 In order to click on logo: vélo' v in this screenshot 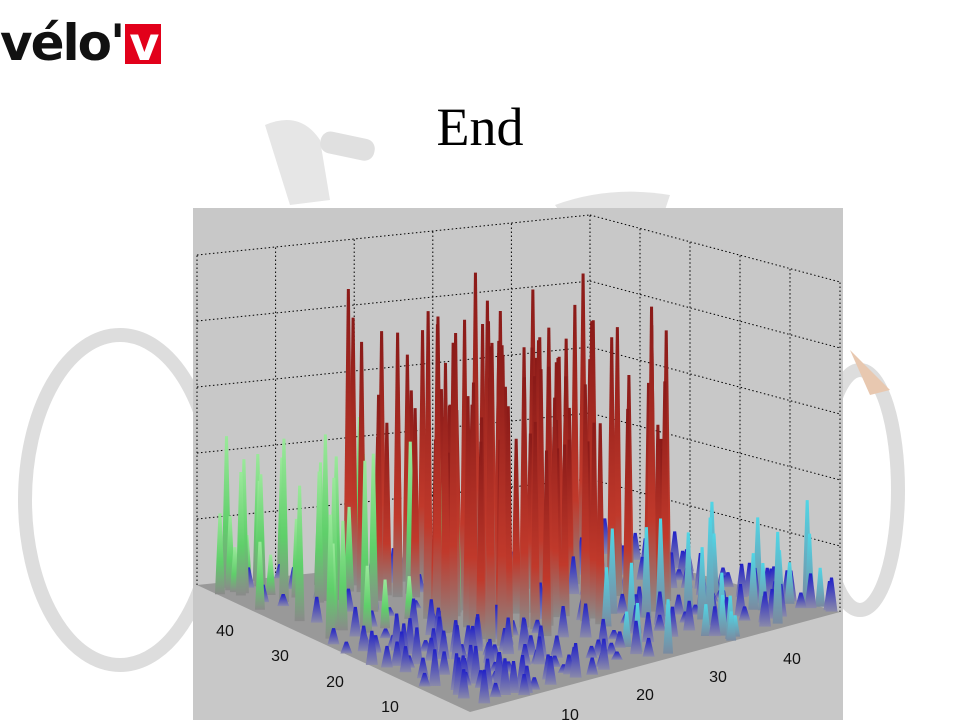, I will do `click(81, 43)`.